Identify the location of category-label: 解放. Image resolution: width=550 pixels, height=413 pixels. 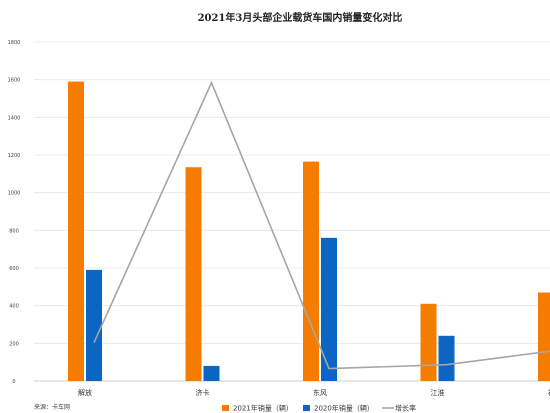
(85, 392).